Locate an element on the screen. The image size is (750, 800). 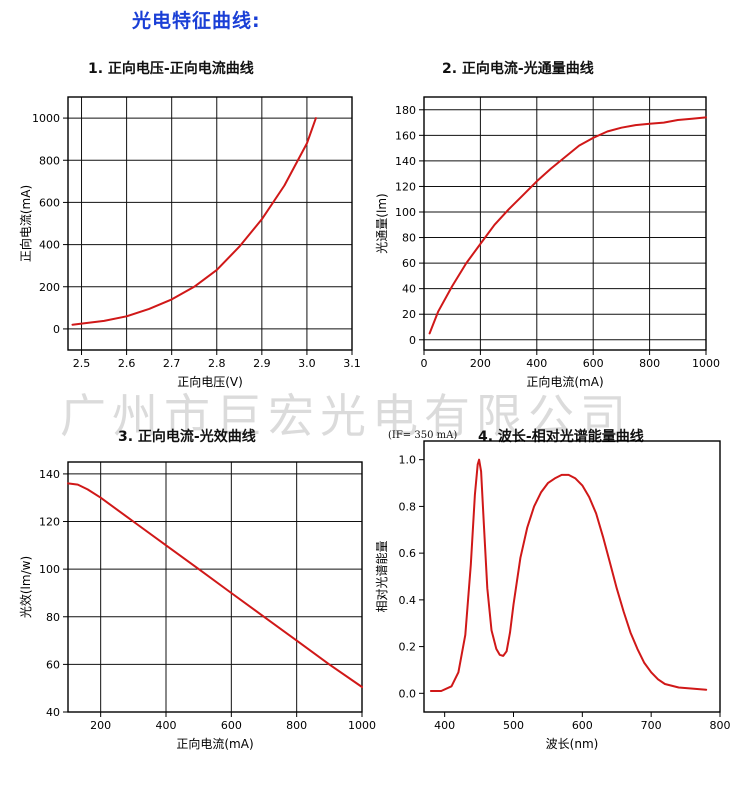
chart-3-title: 3. 正向电流-光效曲线 is located at coordinates (187, 437).